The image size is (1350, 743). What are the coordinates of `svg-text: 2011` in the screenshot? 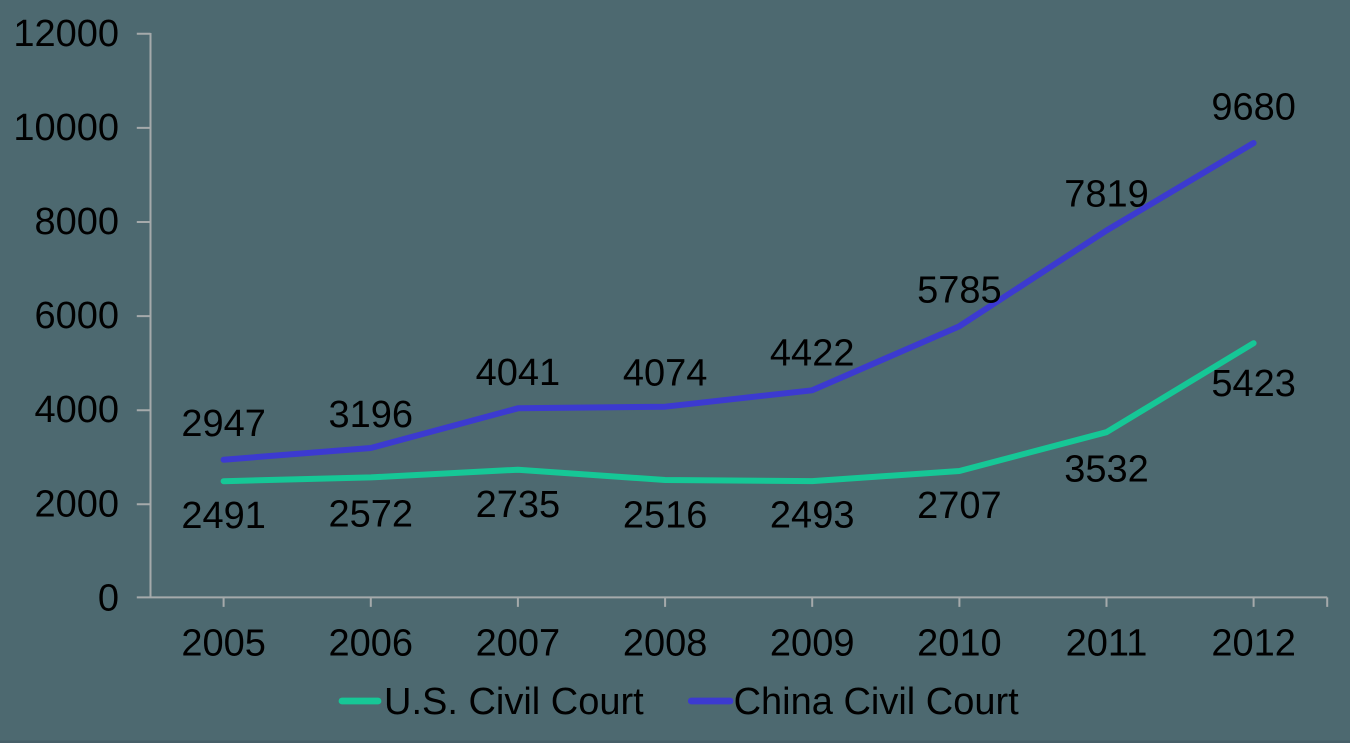 It's located at (1107, 644).